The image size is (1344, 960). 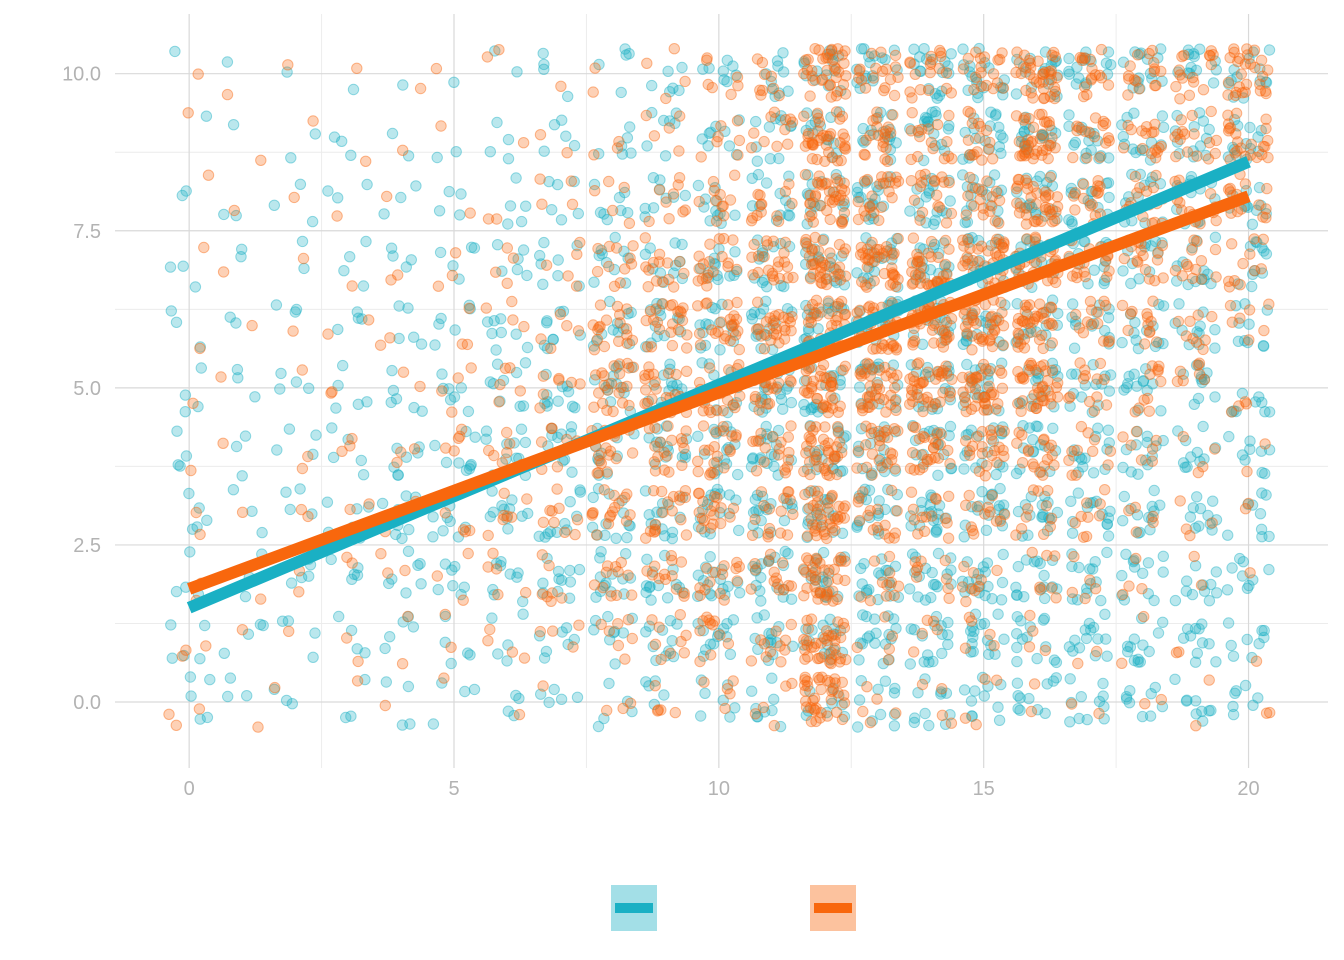 I want to click on x-tick-label: 10, so click(x=719, y=789).